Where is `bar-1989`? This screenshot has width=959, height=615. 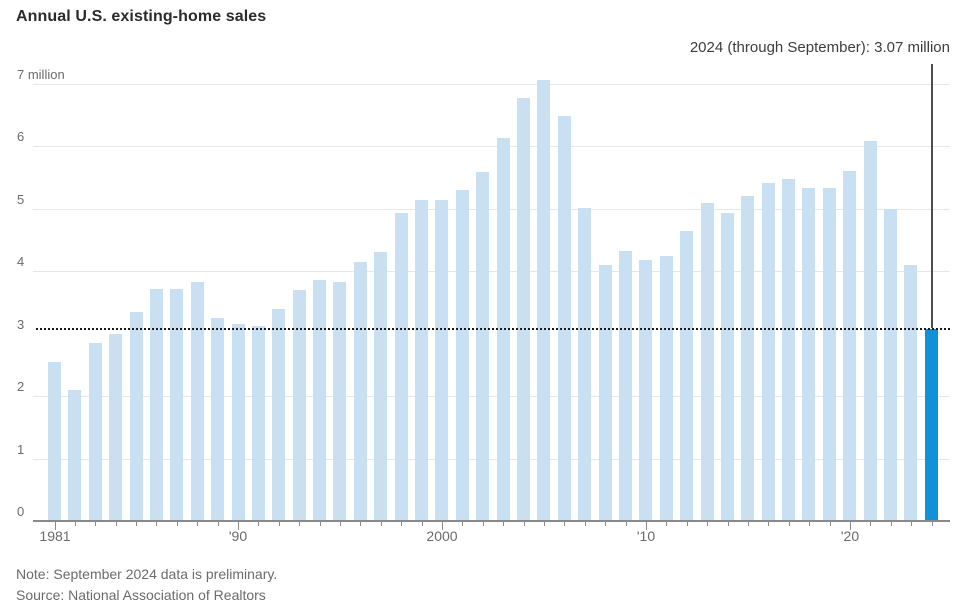
bar-1989 is located at coordinates (218, 419).